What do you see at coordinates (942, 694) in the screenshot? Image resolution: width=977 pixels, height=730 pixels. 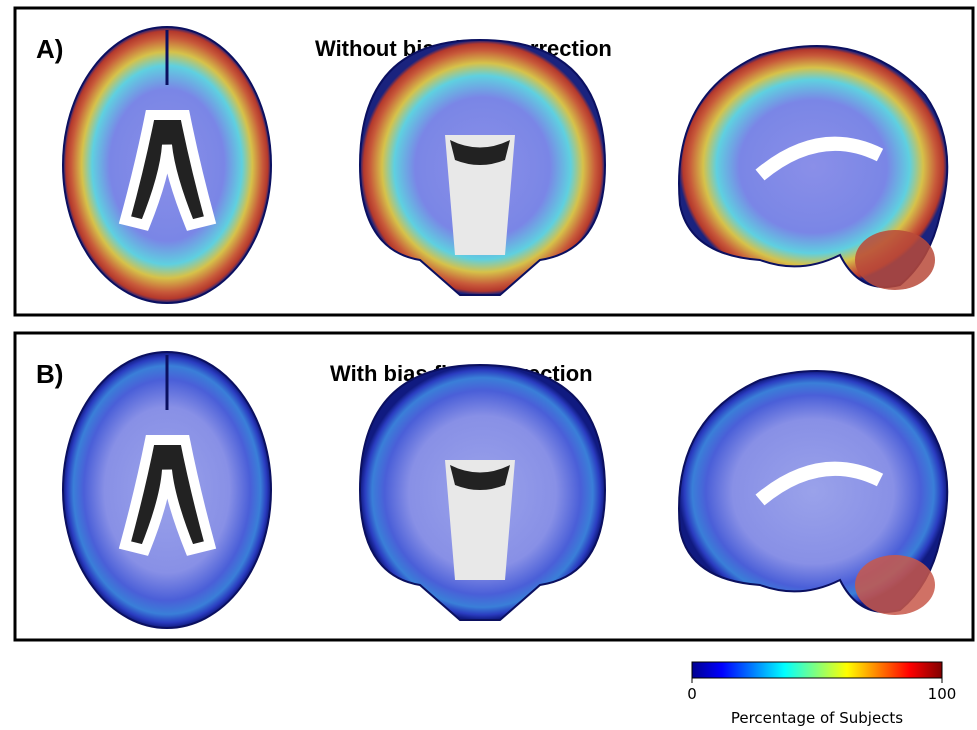 I see `colorbar-tick-label: 100` at bounding box center [942, 694].